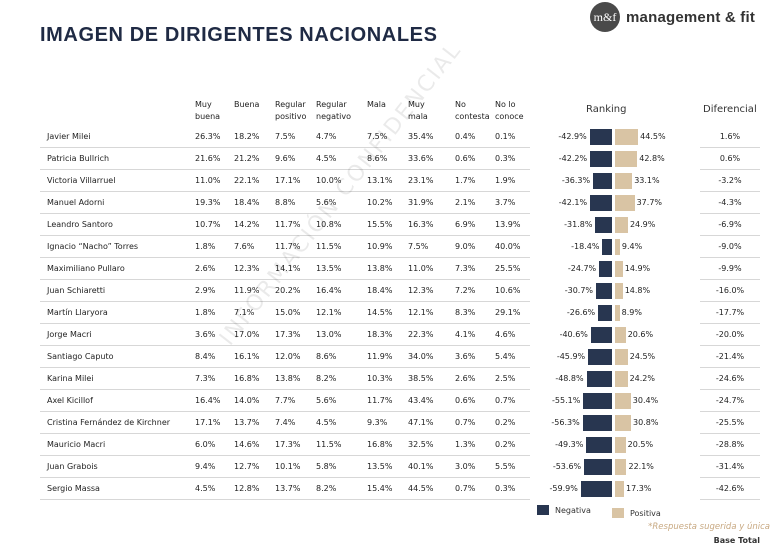 This screenshot has height=549, width=780. Describe the element at coordinates (285, 136) in the screenshot. I see `table-cell: 7.5%` at that location.